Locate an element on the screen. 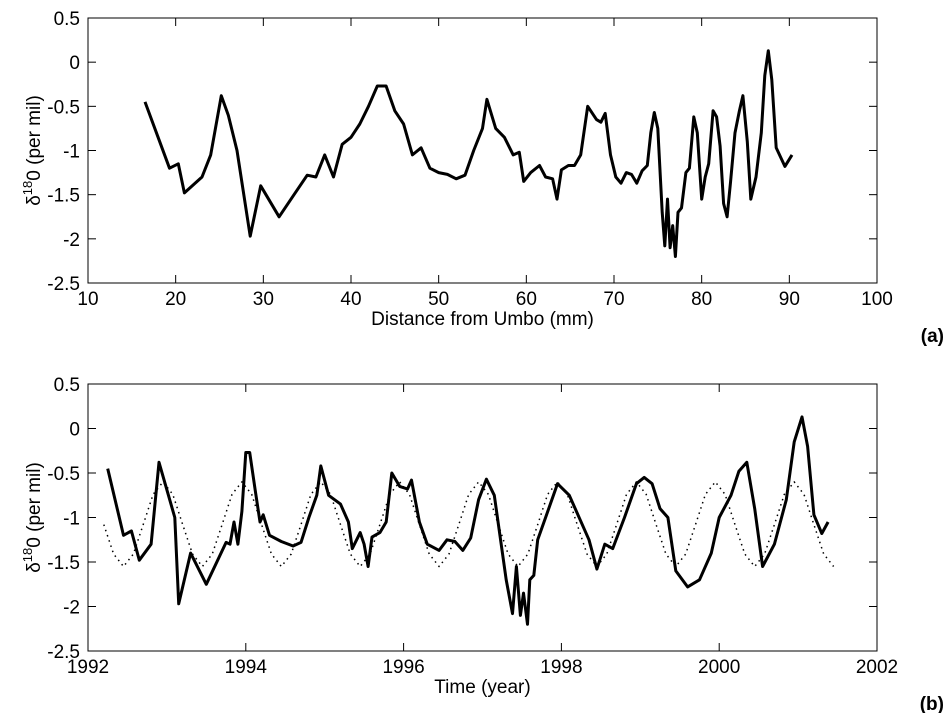 This screenshot has height=718, width=948. x-axis-label: Time (year) is located at coordinates (482, 687).